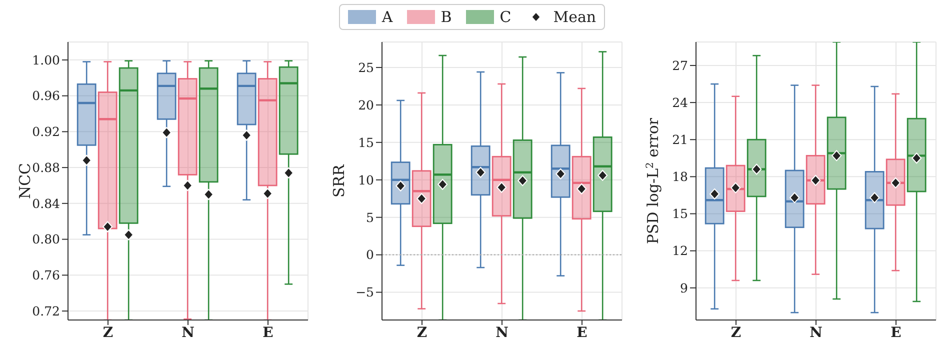 This screenshot has width=944, height=364. Describe the element at coordinates (387, 17) in the screenshot. I see `legend-label: A` at that location.